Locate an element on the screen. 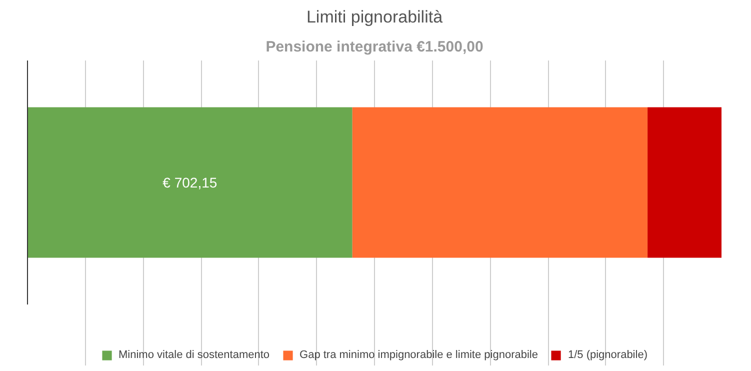 The width and height of the screenshot is (751, 371). chart-title: Limiti pignorabilità is located at coordinates (375, 17).